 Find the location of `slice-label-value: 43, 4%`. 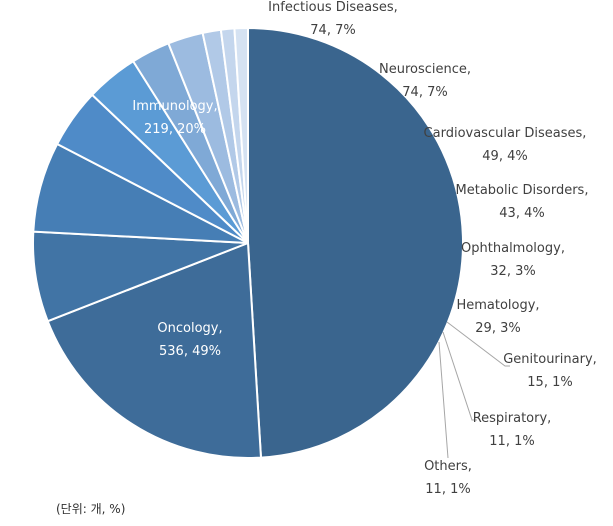

slice-label-value: 43, 4% is located at coordinates (521, 213).